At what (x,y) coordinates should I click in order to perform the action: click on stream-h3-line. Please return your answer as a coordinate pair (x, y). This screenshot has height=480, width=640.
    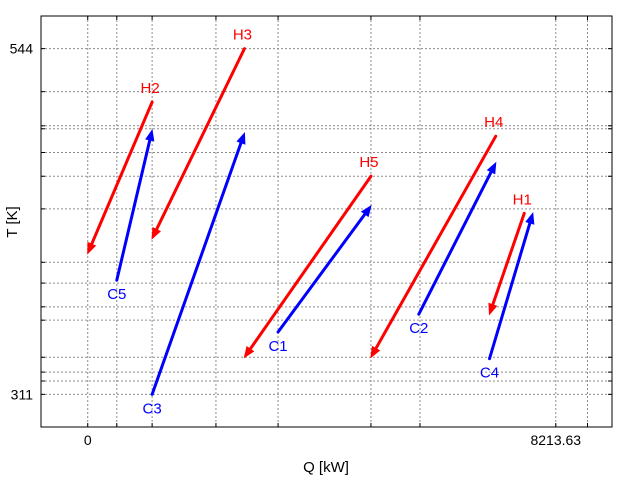
    Looking at the image, I should click on (200, 139).